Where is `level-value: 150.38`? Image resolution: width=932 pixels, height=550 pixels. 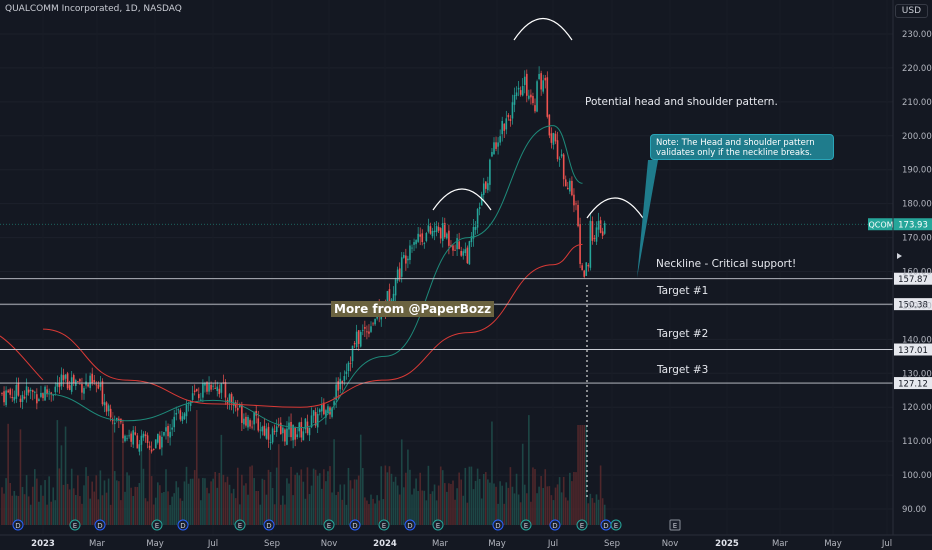
level-value: 150.38 is located at coordinates (913, 306).